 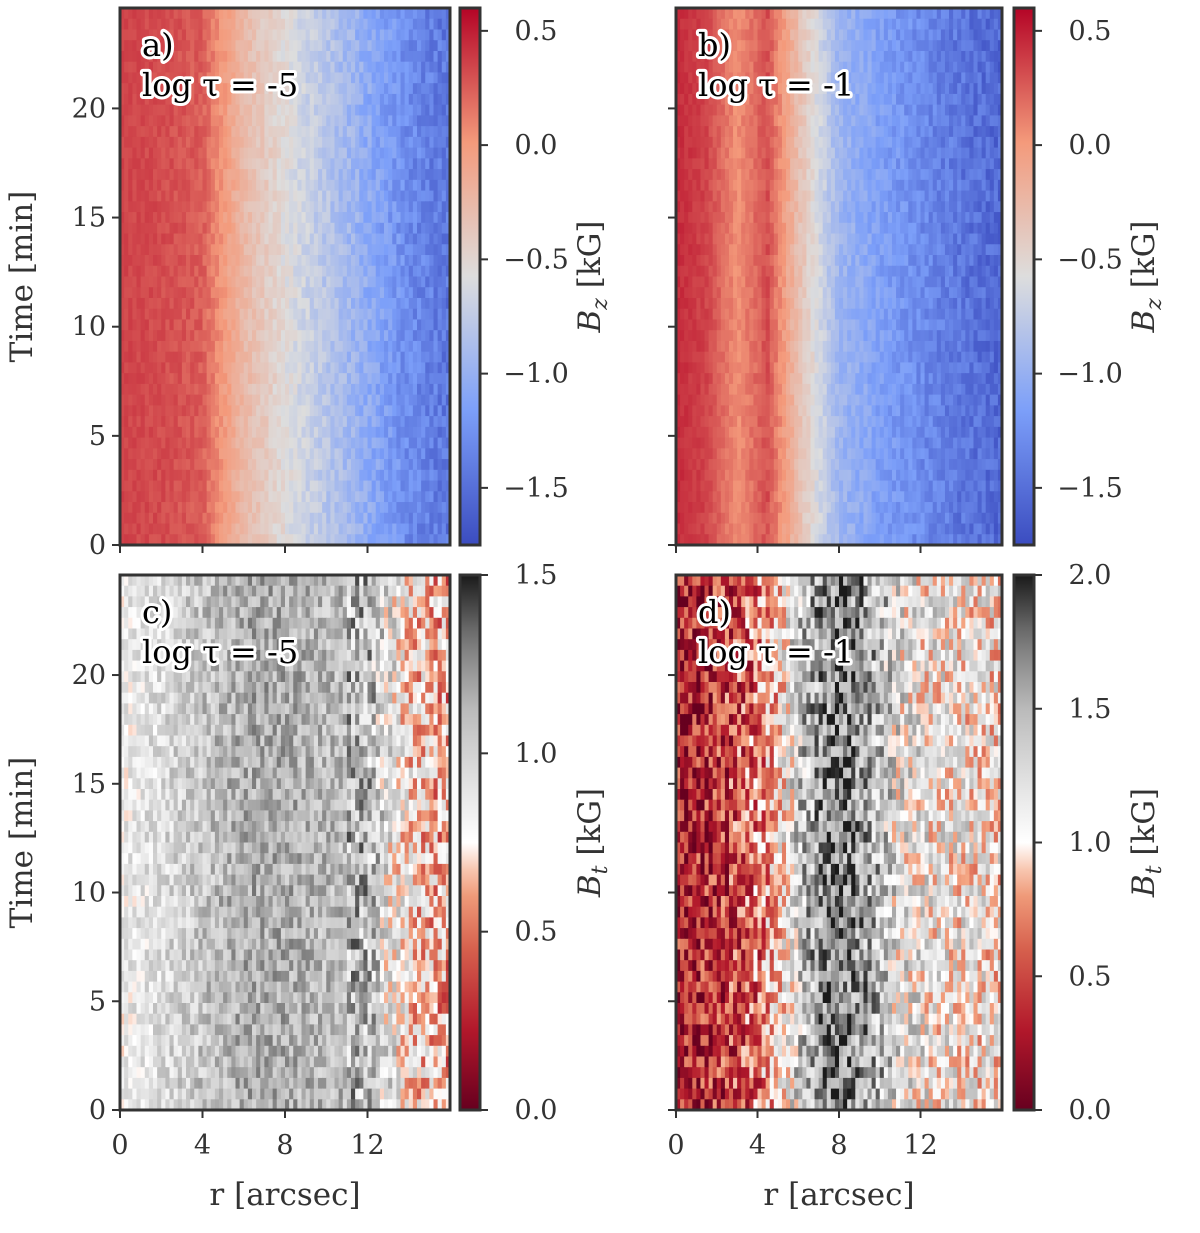 I want to click on panel-letter: a), so click(x=158, y=45).